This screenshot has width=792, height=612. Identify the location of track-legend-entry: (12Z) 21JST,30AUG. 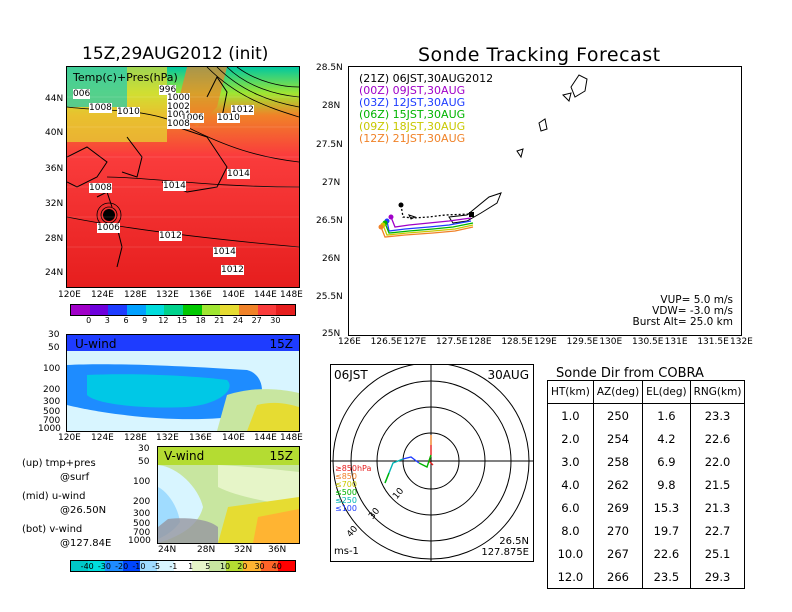
(412, 138).